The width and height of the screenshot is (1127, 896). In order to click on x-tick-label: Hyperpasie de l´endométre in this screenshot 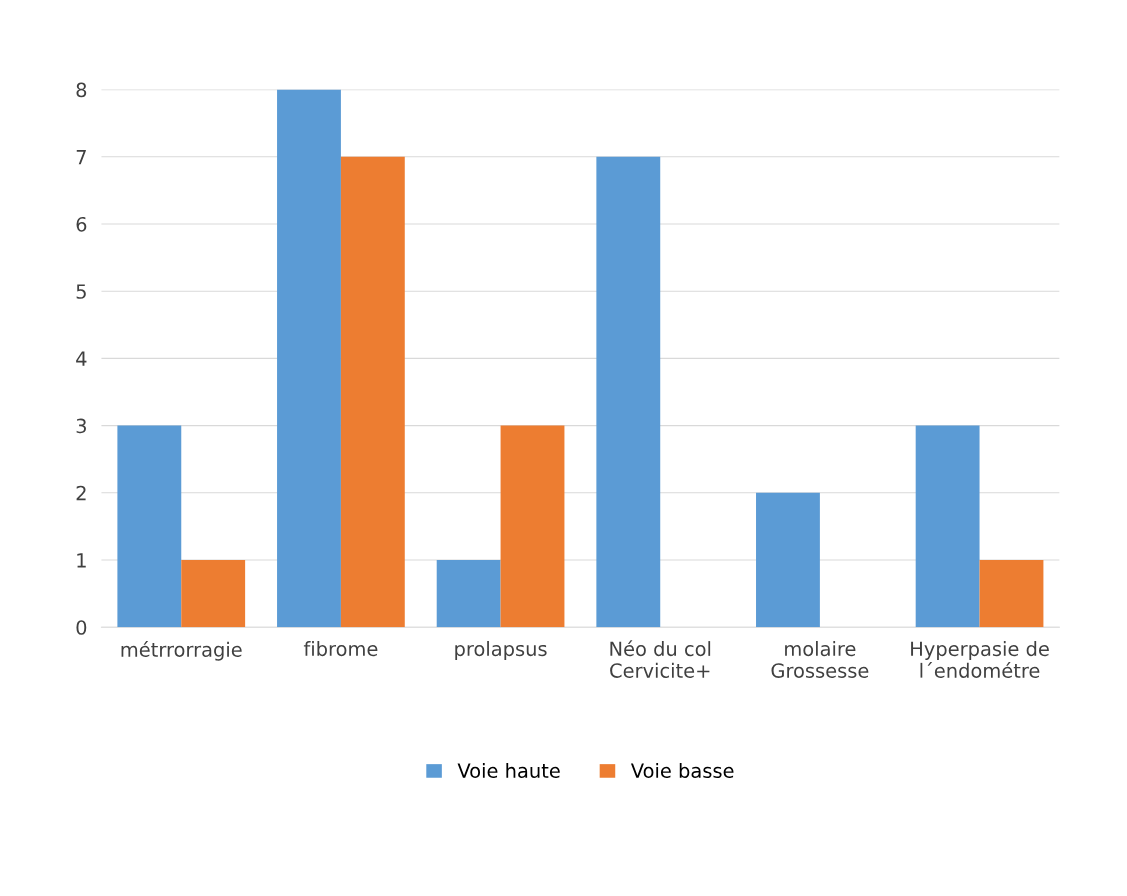, I will do `click(980, 659)`.